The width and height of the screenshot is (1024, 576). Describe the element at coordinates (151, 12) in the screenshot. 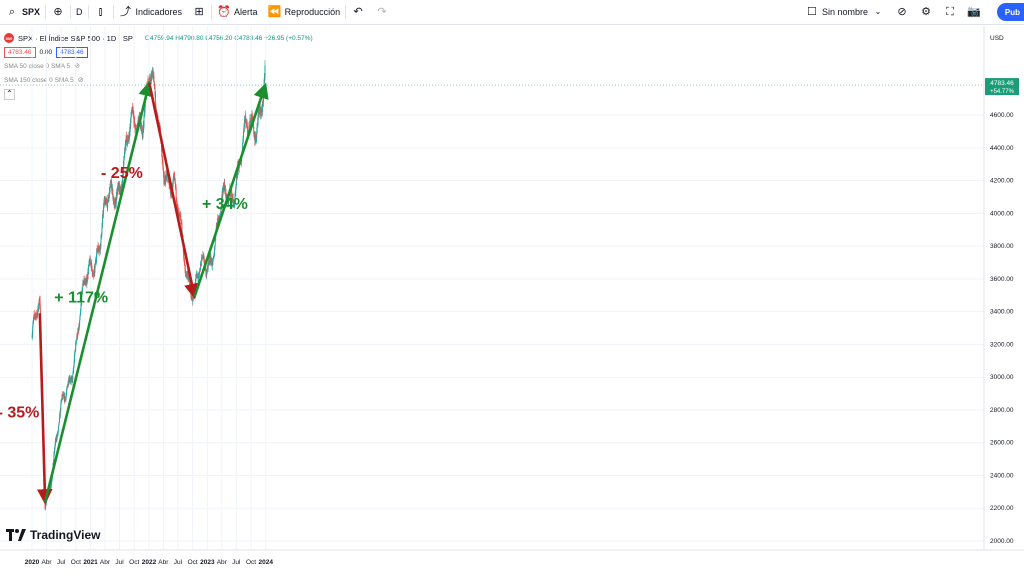

I see `indicators-button: ⤴ Indicadores` at that location.